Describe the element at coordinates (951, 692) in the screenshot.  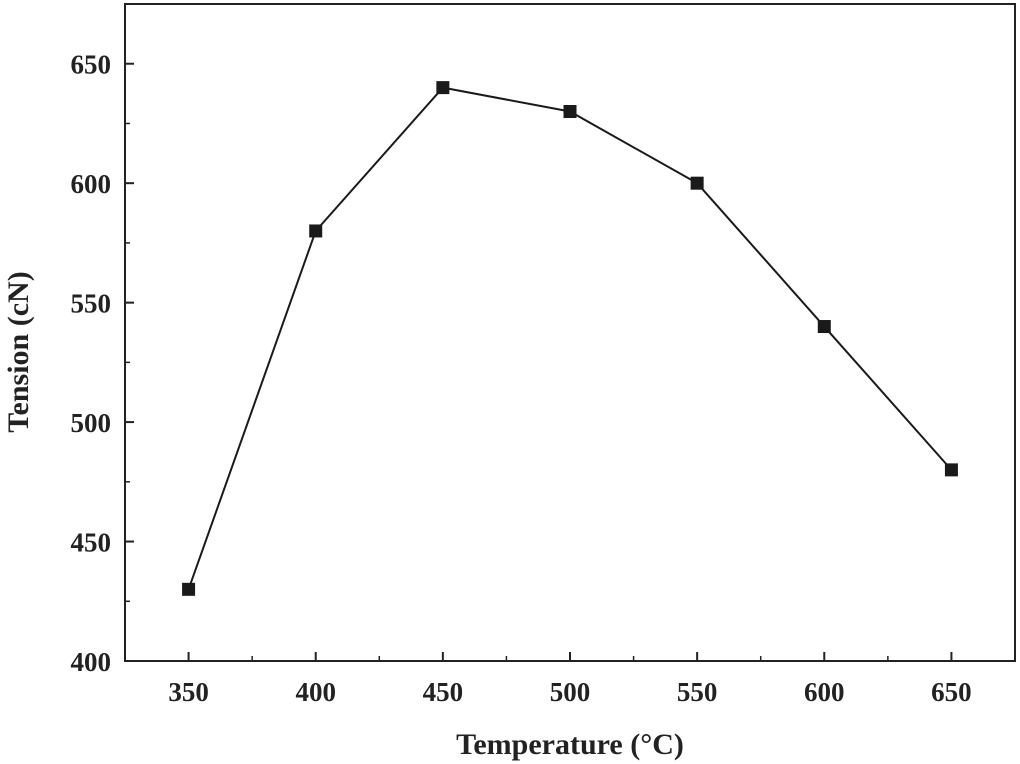
I see `x-tick-label: 650` at that location.